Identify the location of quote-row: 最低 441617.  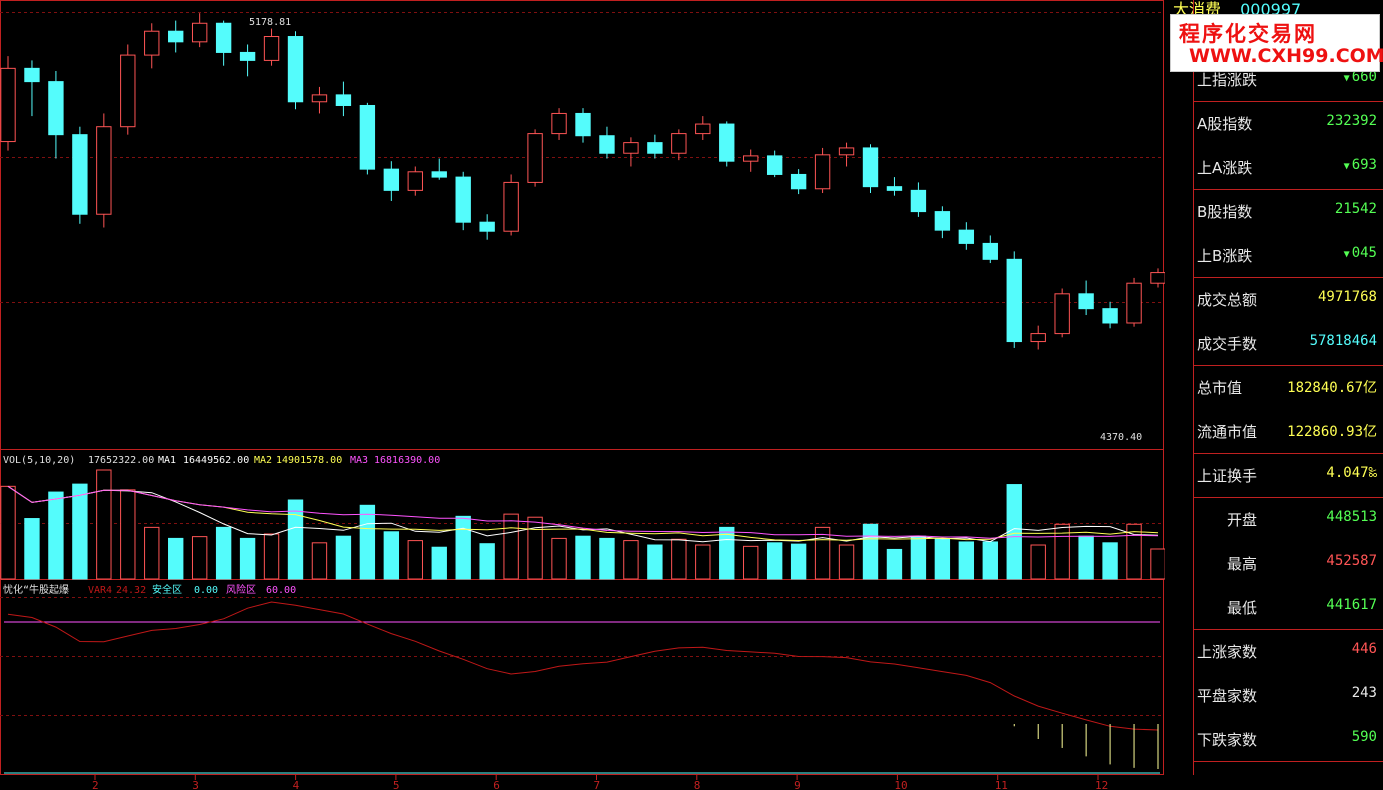
(1287, 607).